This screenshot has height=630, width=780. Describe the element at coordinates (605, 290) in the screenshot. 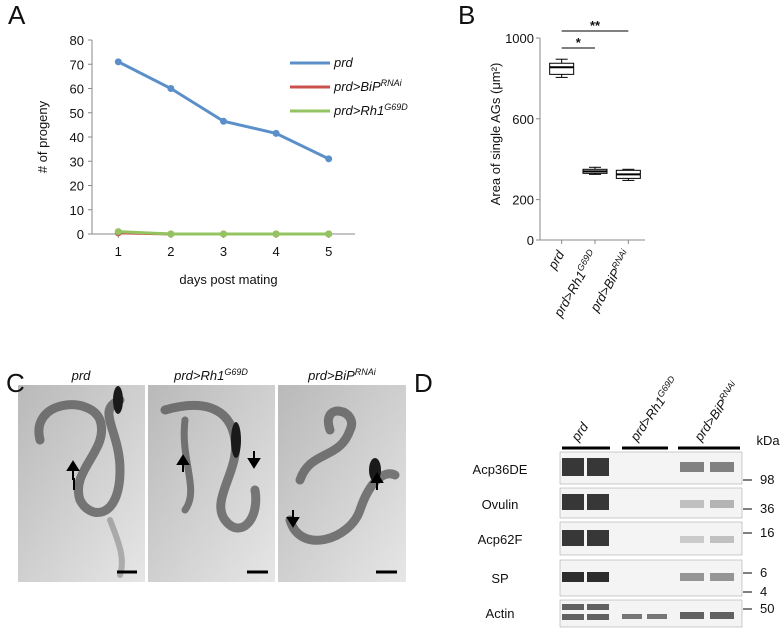

I see `x-tick-label-main: prd>BiP` at that location.